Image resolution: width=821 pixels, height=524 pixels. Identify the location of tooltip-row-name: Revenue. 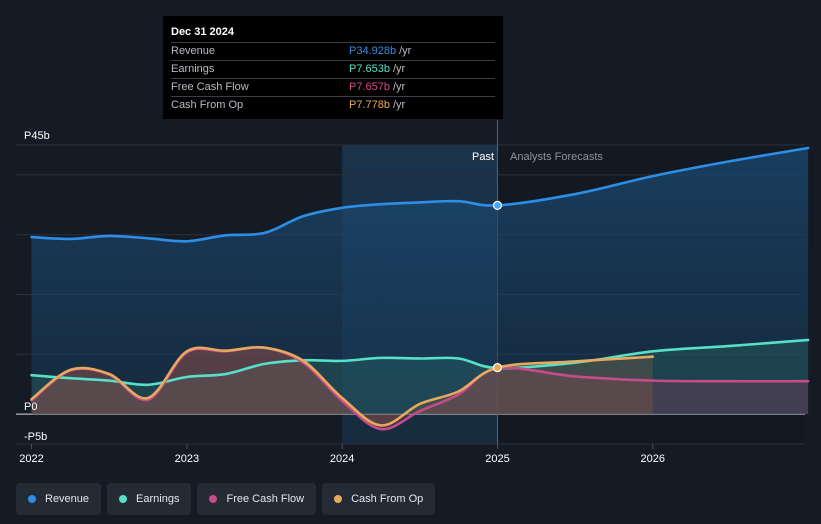
(193, 51).